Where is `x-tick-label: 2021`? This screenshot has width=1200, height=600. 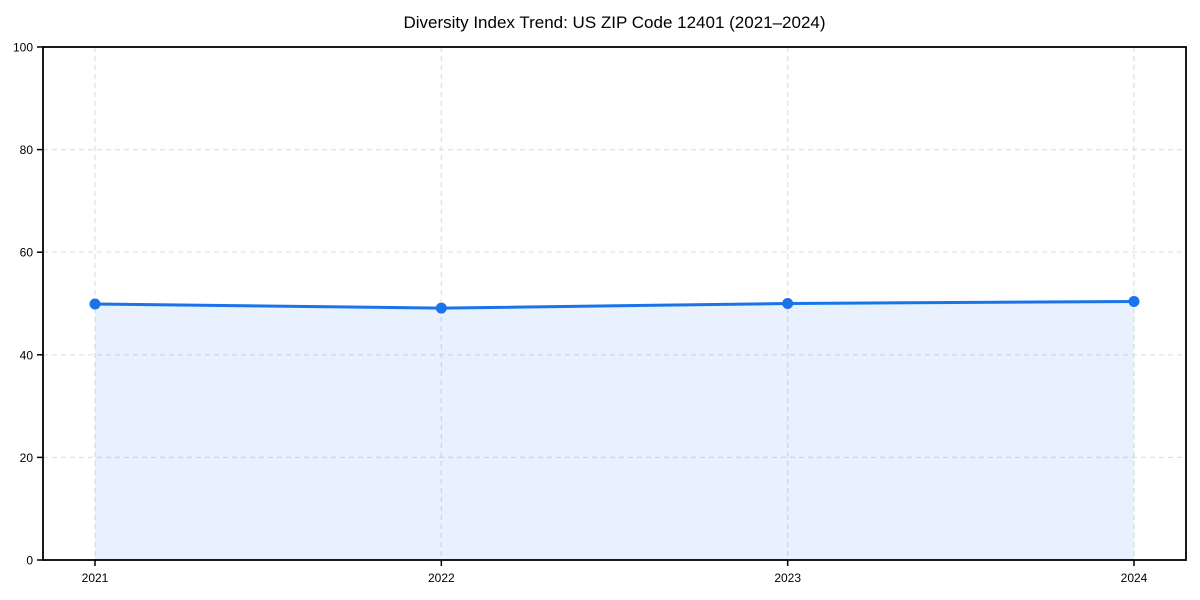 x-tick-label: 2021 is located at coordinates (95, 578).